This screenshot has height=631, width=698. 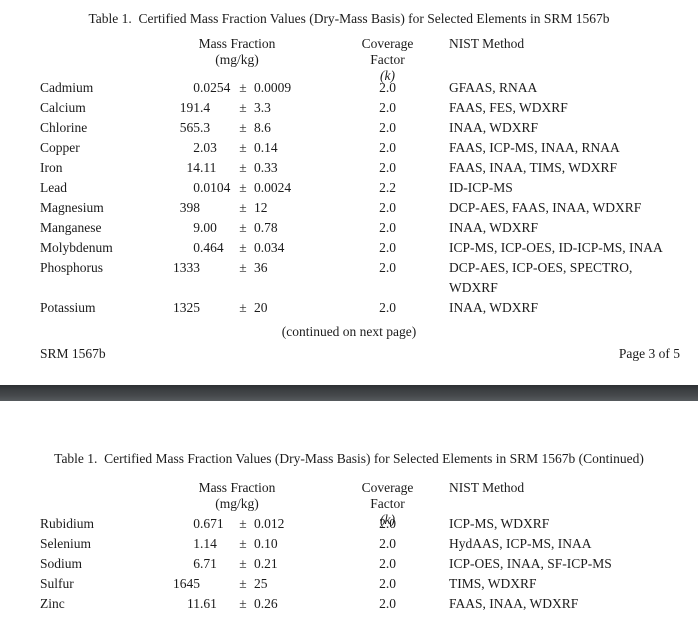 I want to click on mass-fraction-value-frac: .03, so click(x=208, y=147).